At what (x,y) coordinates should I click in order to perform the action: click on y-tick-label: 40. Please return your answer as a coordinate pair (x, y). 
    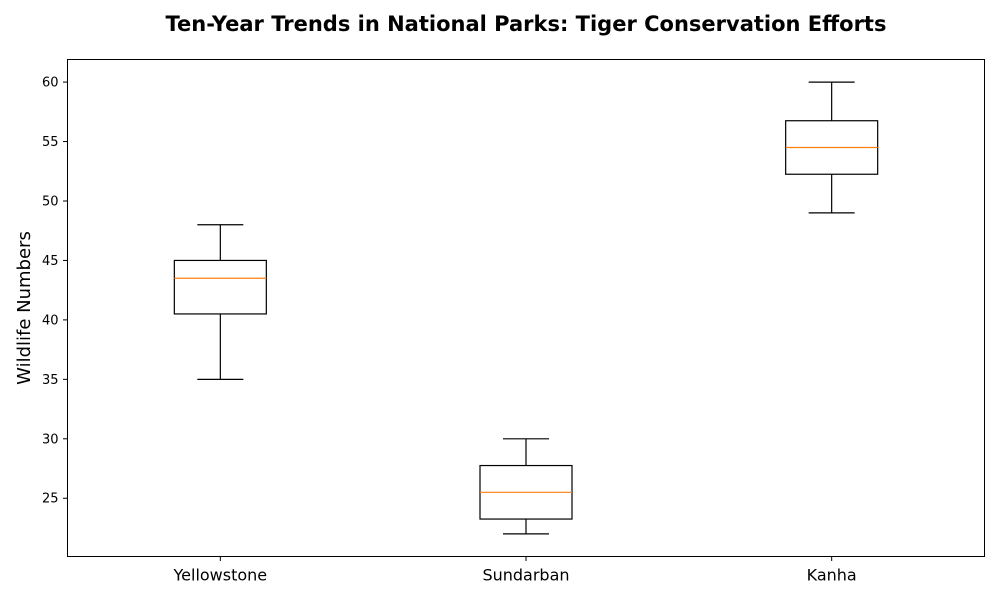
    Looking at the image, I should click on (50, 320).